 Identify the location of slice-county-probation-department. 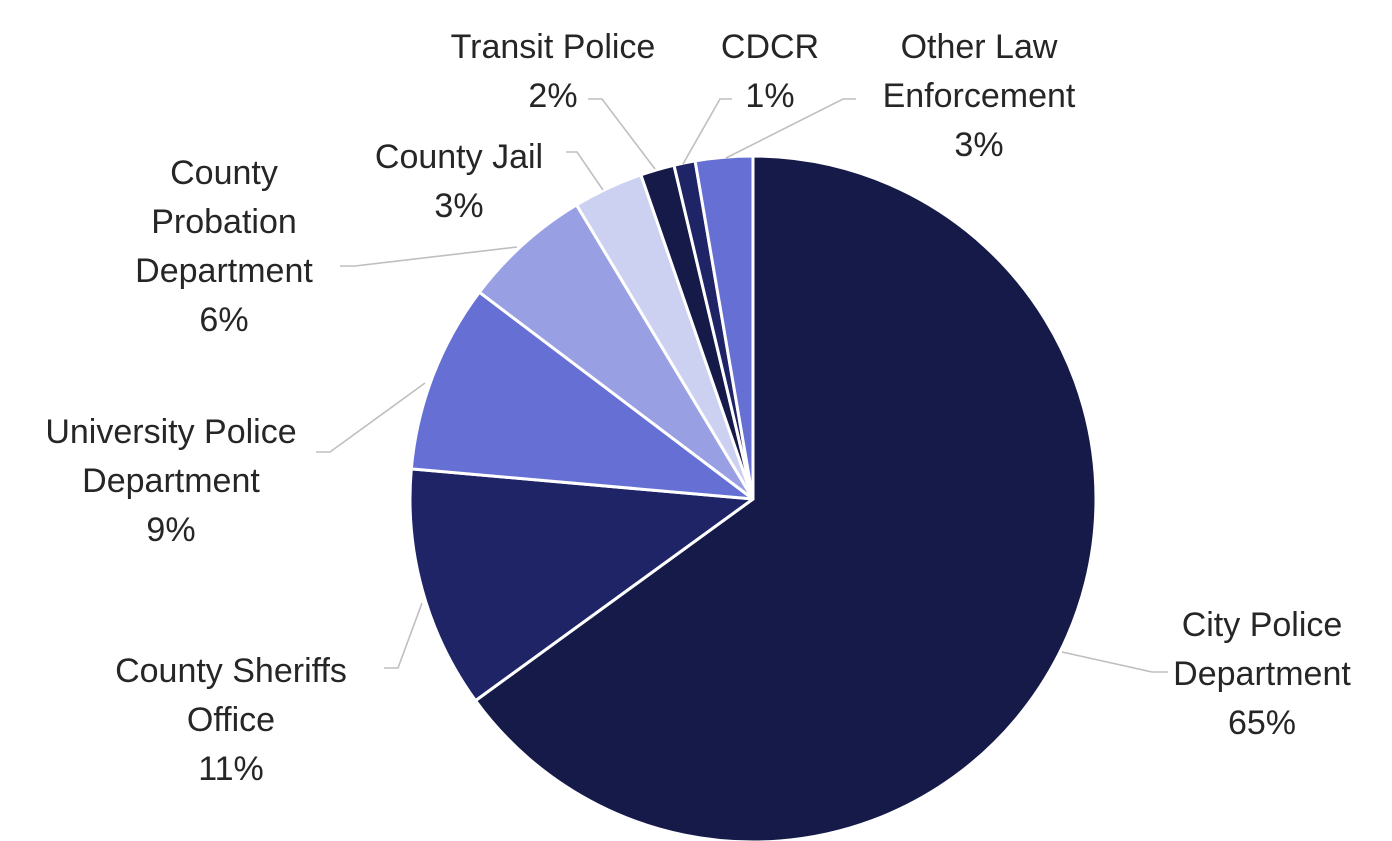
(616, 352).